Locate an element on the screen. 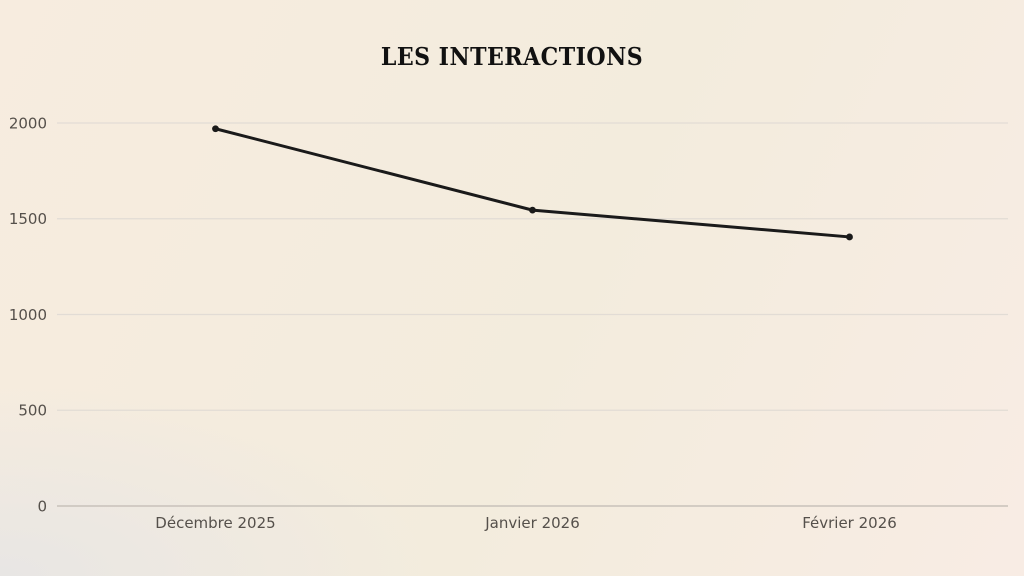 The image size is (1024, 576). series-line is located at coordinates (532, 183).